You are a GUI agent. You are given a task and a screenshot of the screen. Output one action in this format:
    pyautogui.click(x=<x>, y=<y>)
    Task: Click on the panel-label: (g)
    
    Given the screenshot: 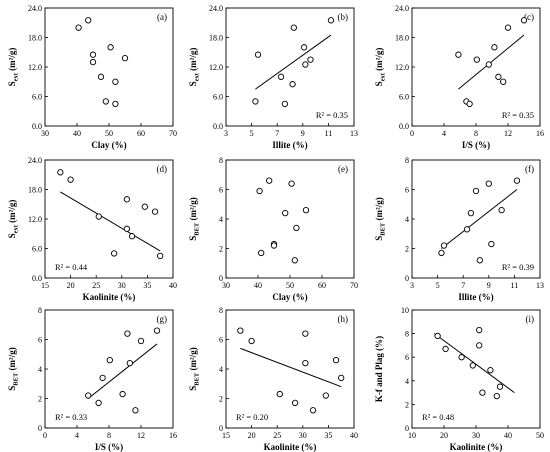 What is the action you would take?
    pyautogui.click(x=162, y=319)
    